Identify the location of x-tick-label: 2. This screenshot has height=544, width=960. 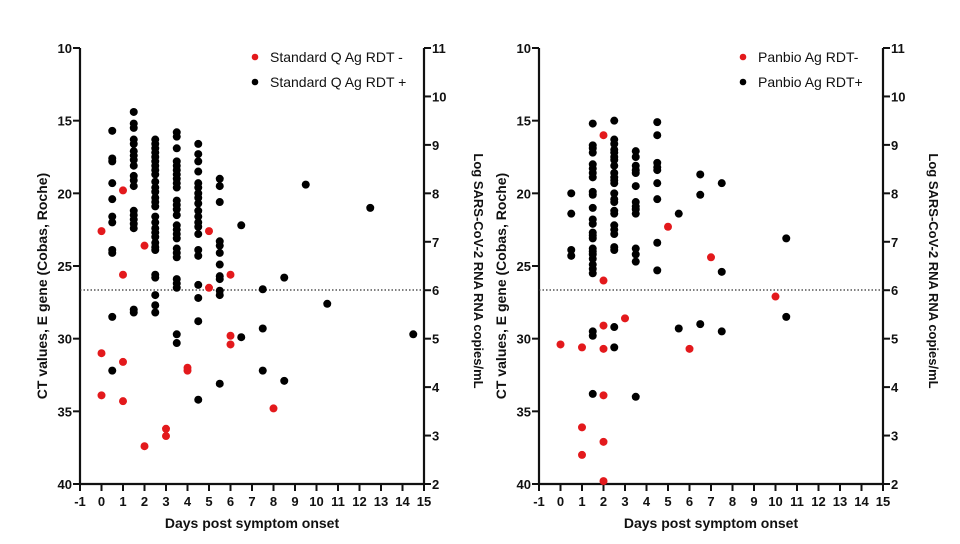
(603, 501).